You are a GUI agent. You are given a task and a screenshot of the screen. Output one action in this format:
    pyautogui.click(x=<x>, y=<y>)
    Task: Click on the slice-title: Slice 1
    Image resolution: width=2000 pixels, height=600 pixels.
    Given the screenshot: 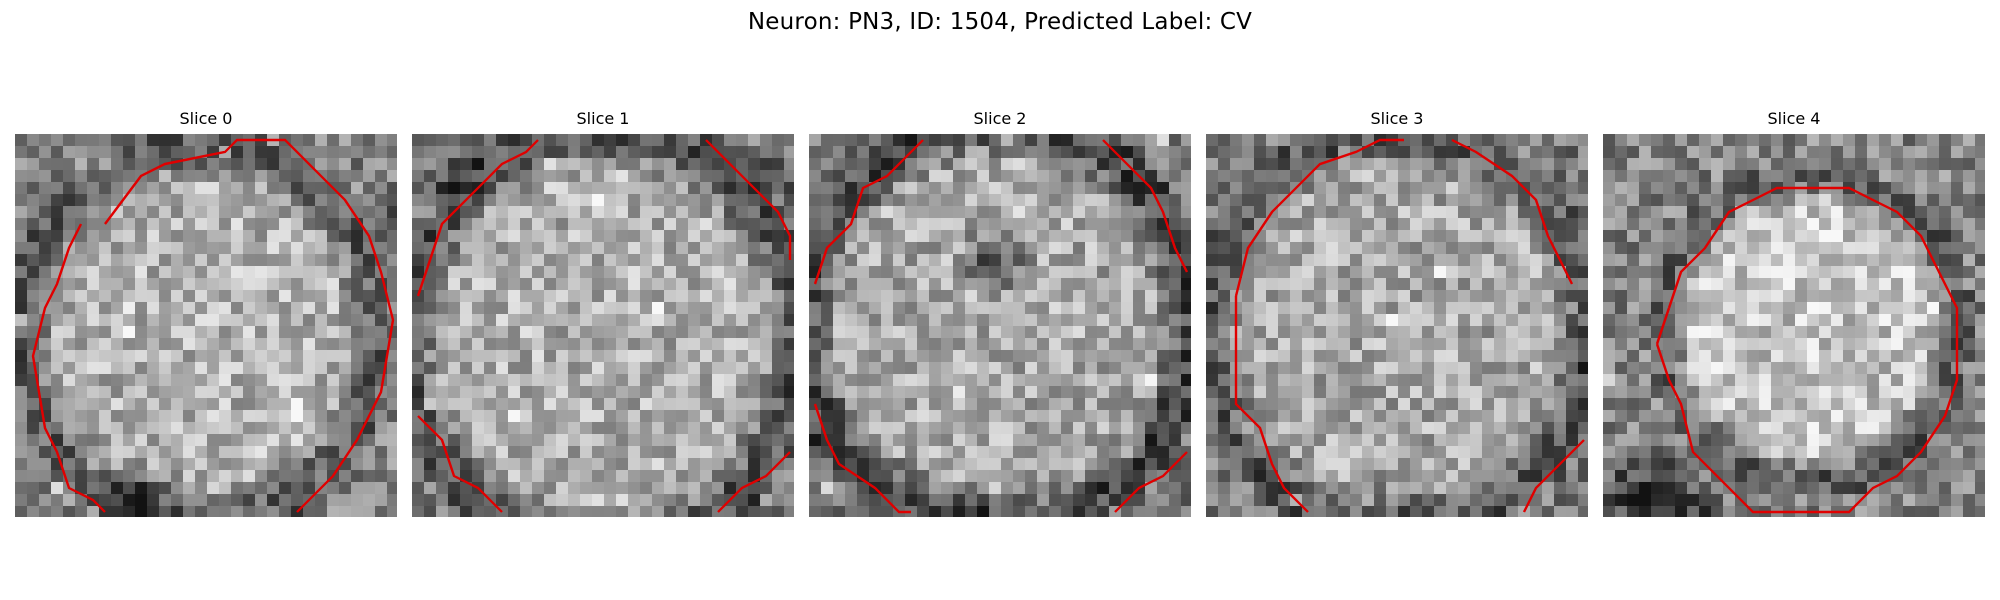 What is the action you would take?
    pyautogui.click(x=603, y=118)
    